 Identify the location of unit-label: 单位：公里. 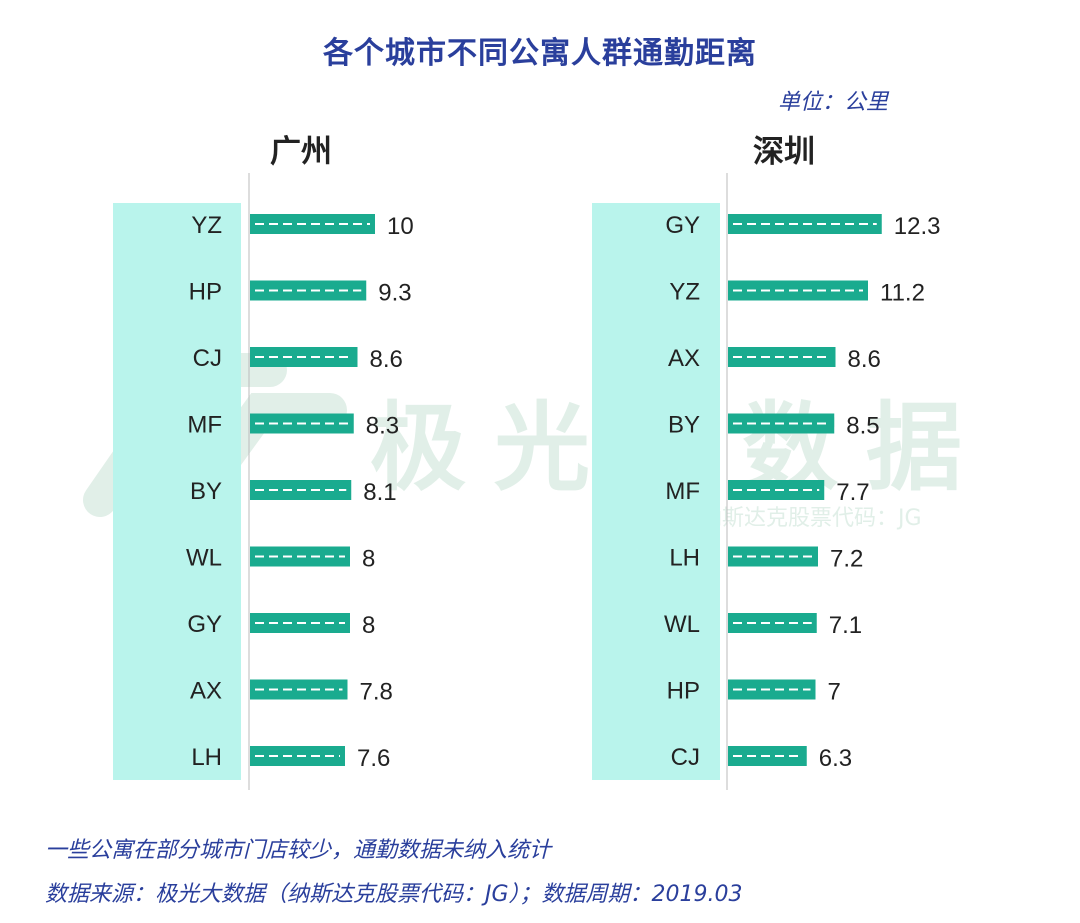
(832, 102).